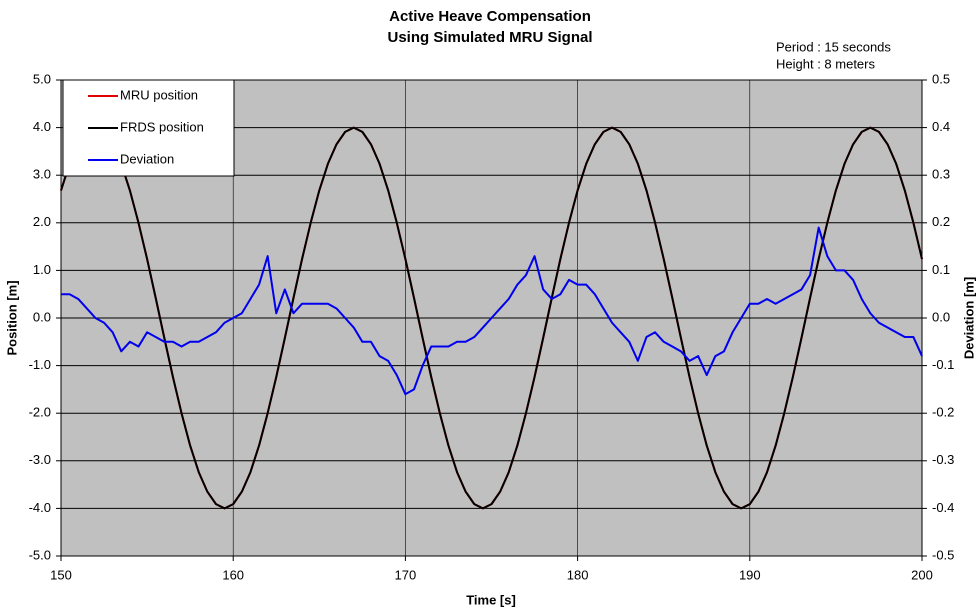  Describe the element at coordinates (490, 16) in the screenshot. I see `chart-title: Active Heave Compensation` at that location.